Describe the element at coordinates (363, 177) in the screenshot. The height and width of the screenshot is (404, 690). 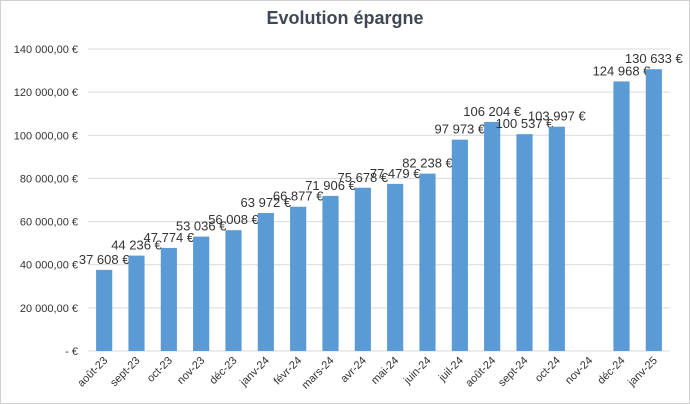
I see `data-label: 75 678 €` at that location.